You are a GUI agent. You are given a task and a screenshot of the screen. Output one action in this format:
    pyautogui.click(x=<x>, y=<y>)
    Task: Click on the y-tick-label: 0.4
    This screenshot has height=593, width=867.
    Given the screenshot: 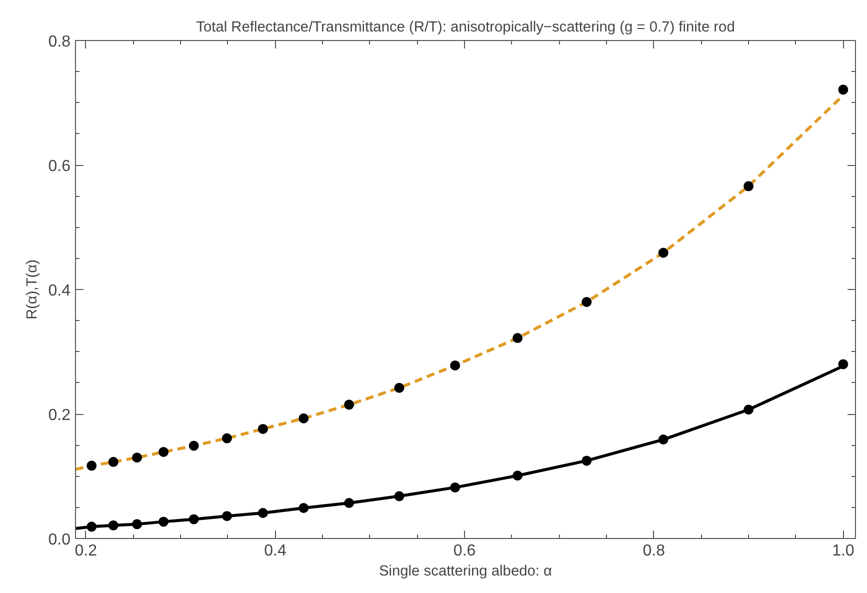 What is the action you would take?
    pyautogui.click(x=59, y=291)
    